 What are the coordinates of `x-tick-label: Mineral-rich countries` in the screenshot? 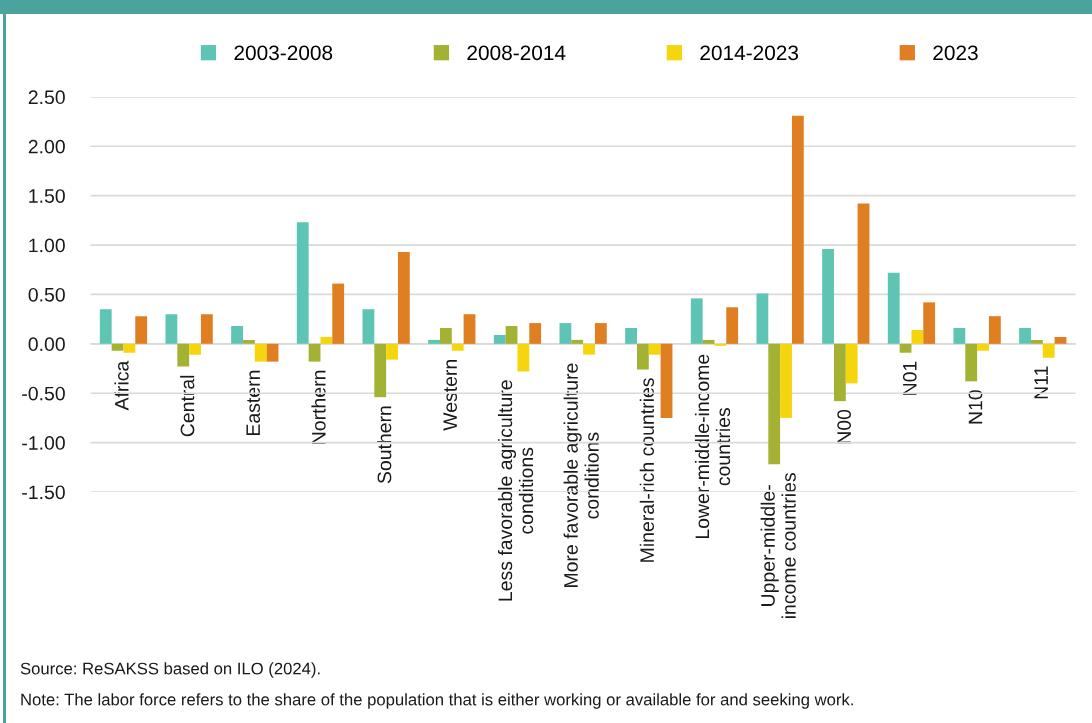 It's located at (647, 470).